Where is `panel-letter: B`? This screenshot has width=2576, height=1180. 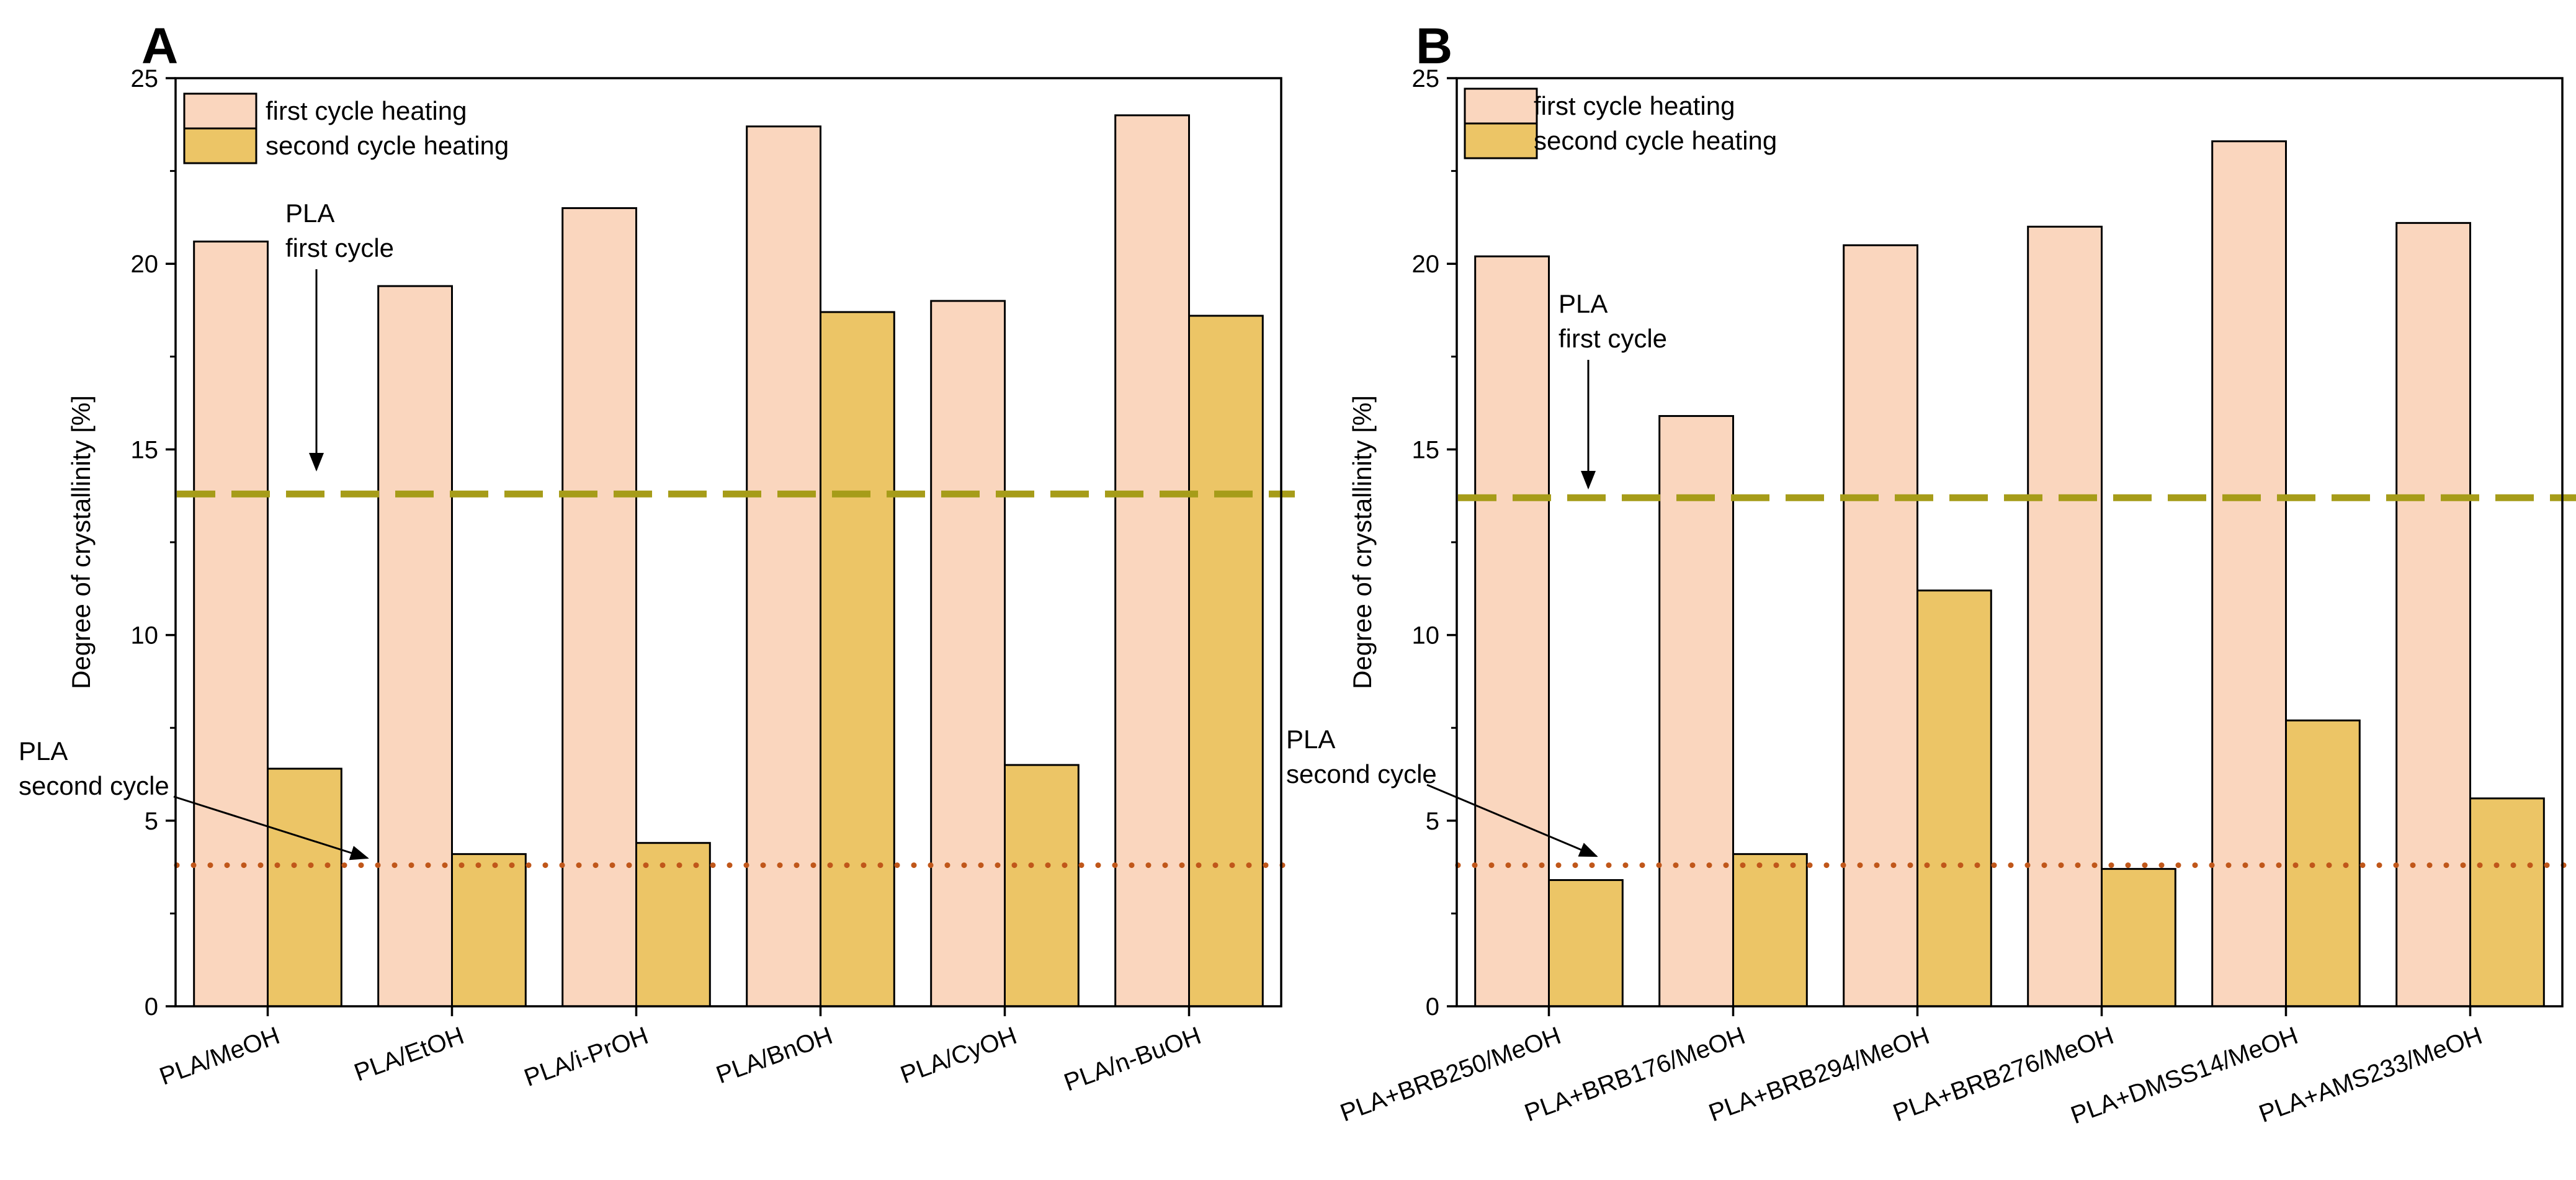 panel-letter: B is located at coordinates (1434, 46).